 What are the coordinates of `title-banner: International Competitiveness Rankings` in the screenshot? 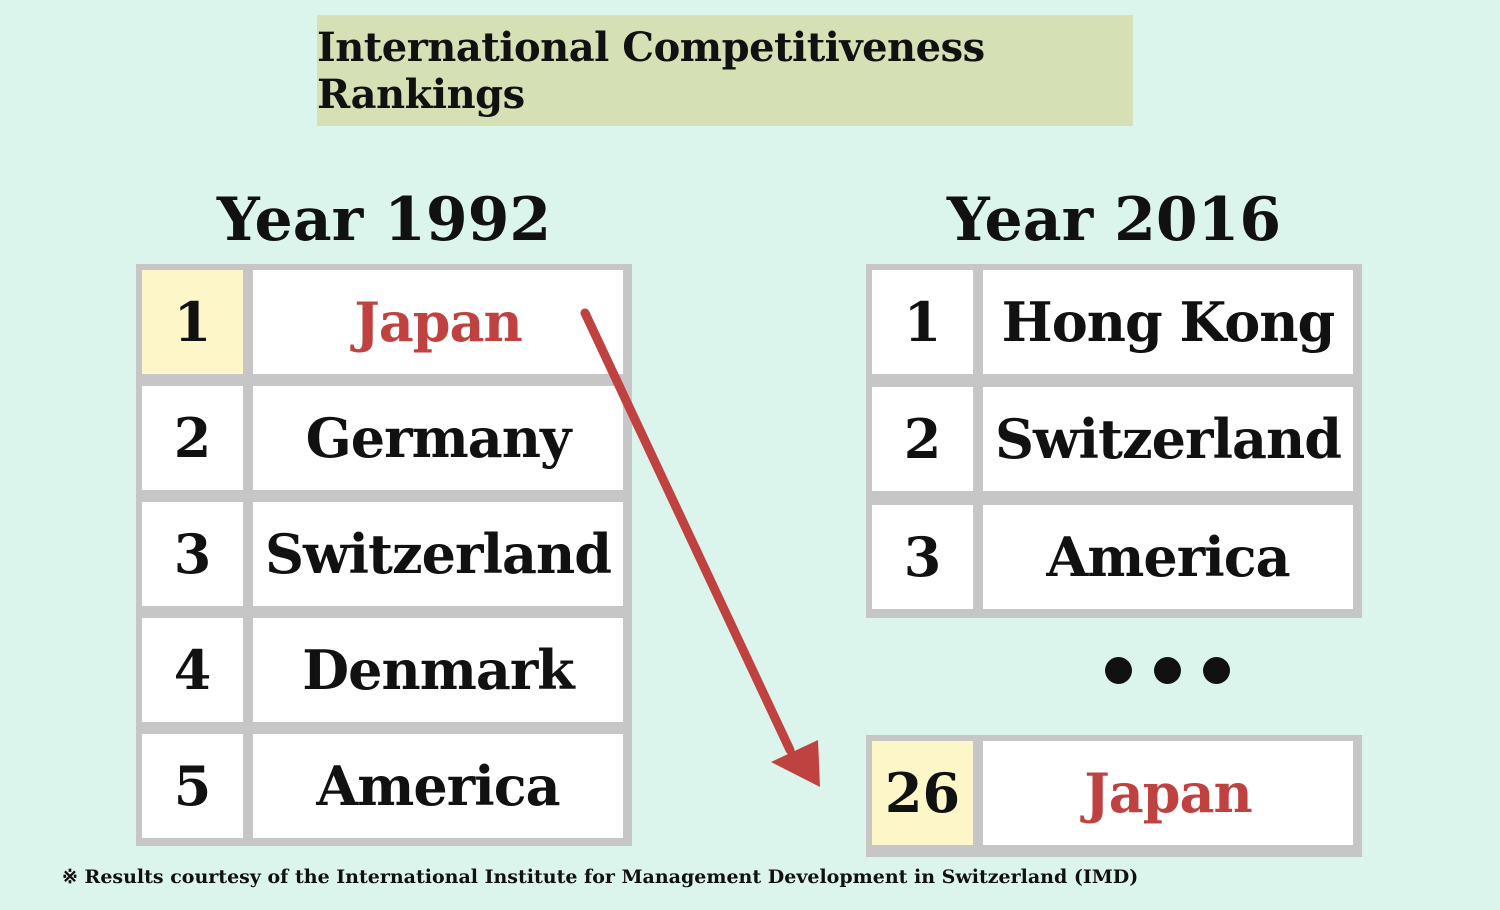 It's located at (725, 70).